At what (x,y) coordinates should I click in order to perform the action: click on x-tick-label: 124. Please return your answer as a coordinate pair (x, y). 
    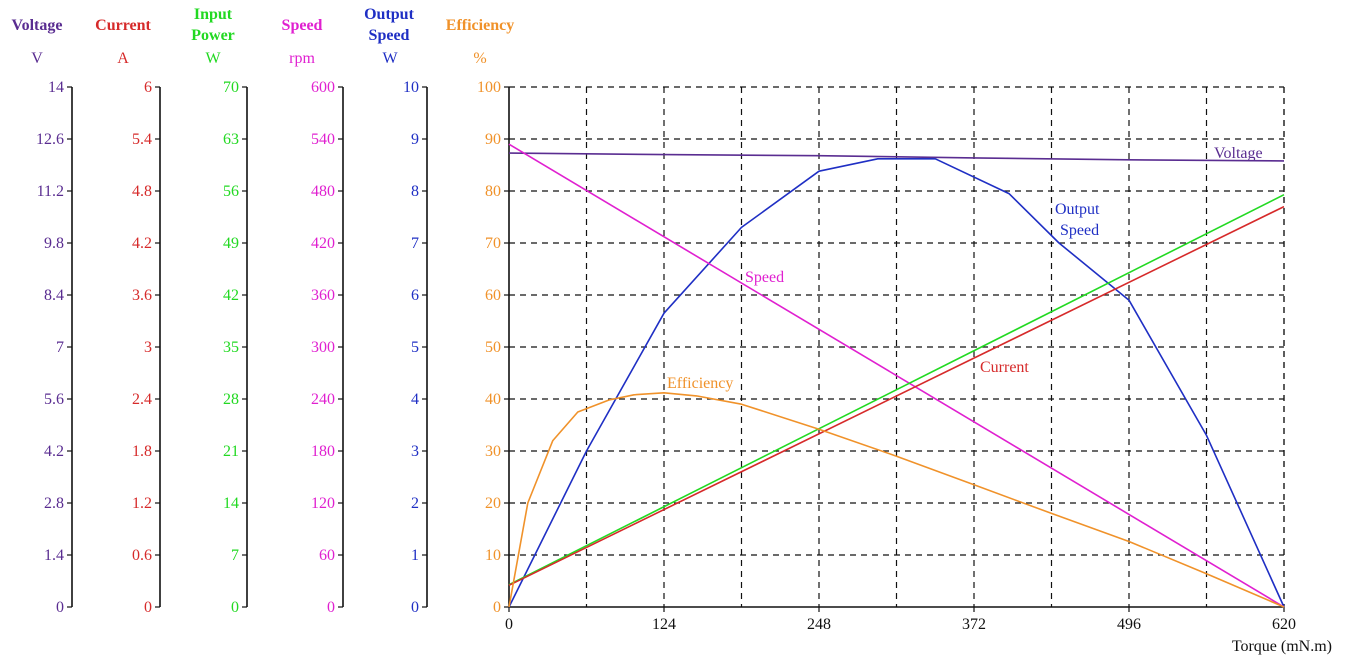
    Looking at the image, I should click on (664, 624).